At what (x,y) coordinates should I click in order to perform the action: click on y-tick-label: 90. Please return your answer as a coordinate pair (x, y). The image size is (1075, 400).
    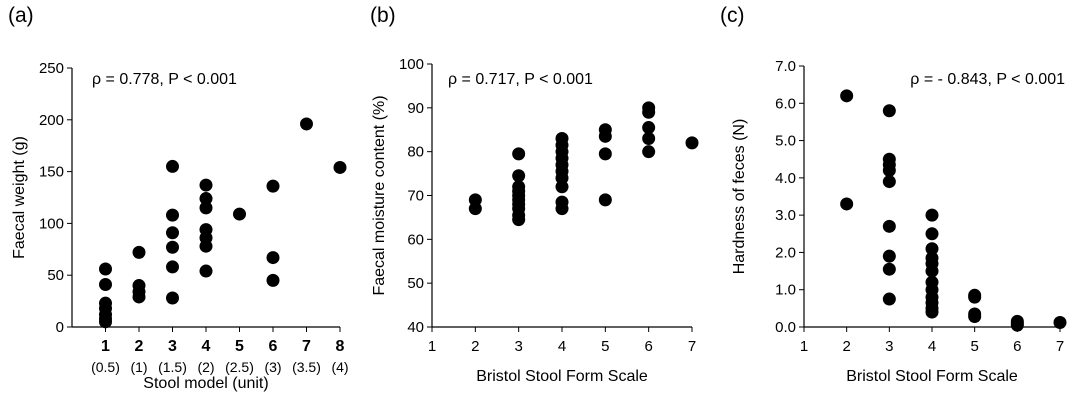
    Looking at the image, I should click on (415, 108).